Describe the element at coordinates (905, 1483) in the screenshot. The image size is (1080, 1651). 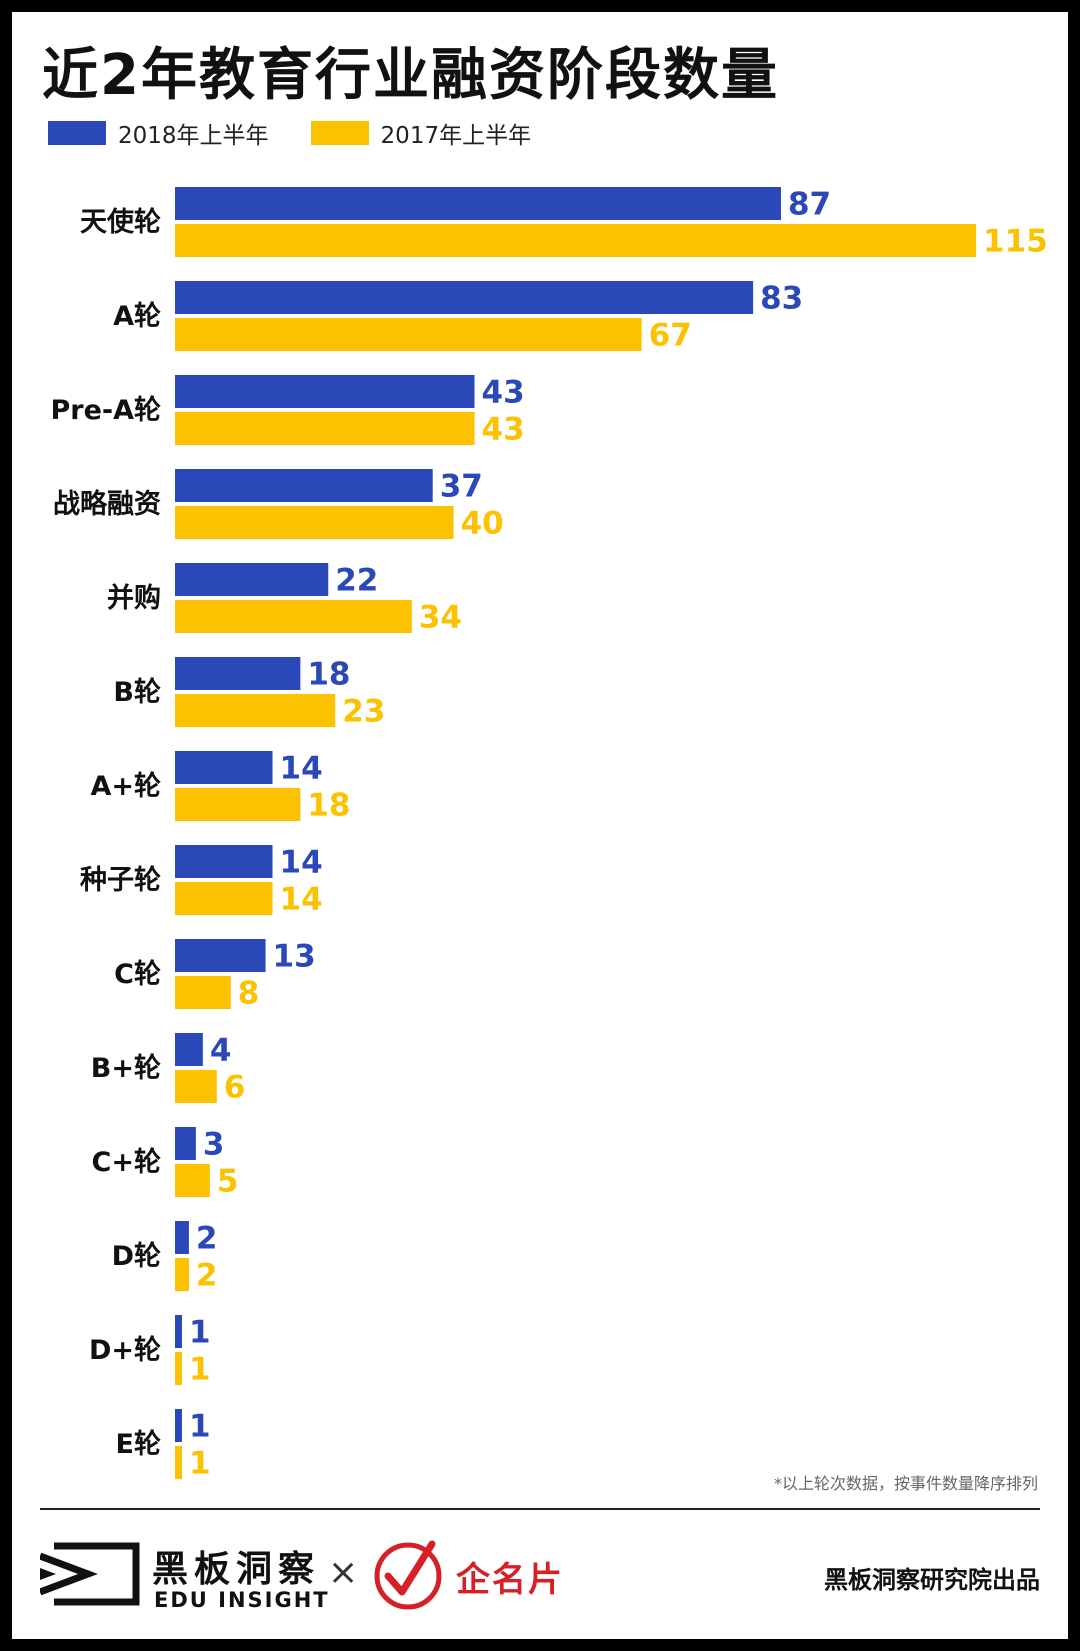
I see `footnote: *以上轮次数据，按事件数量降序排列` at that location.